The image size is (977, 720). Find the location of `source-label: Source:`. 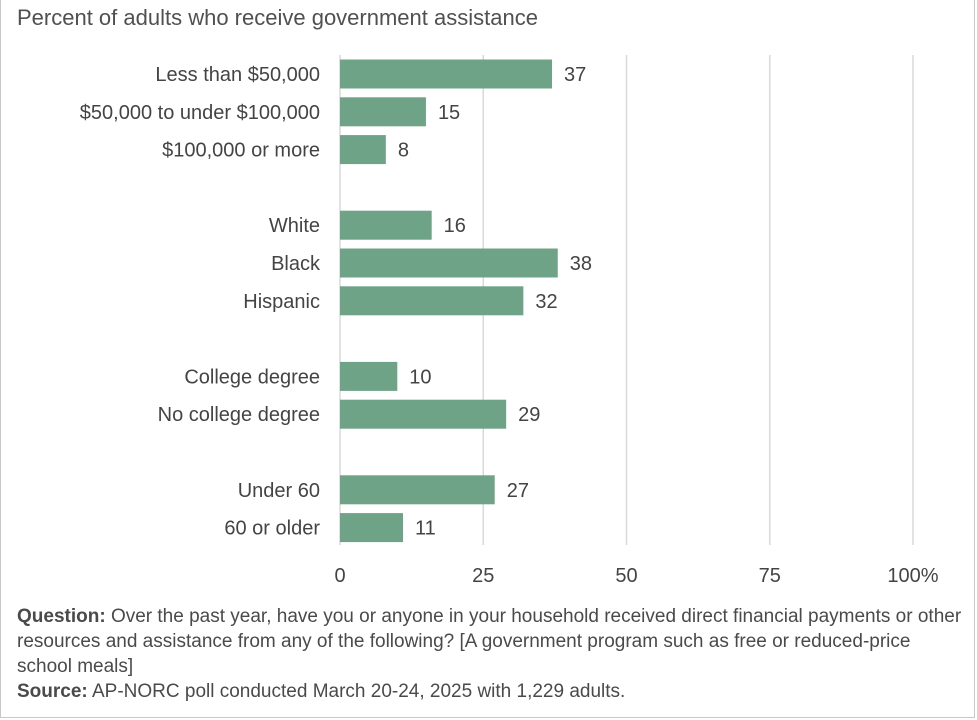

source-label: Source: is located at coordinates (52, 691).